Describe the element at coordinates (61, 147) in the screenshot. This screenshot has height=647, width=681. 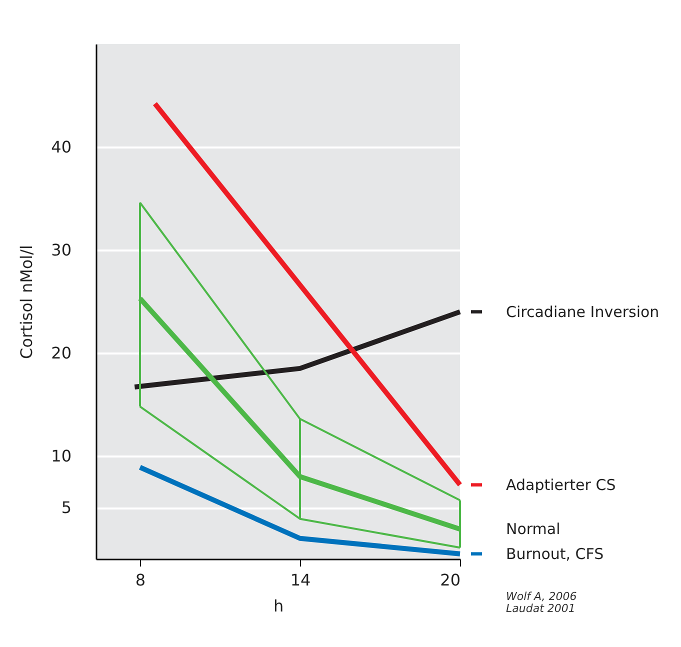
I see `y-tick-label: 40` at that location.